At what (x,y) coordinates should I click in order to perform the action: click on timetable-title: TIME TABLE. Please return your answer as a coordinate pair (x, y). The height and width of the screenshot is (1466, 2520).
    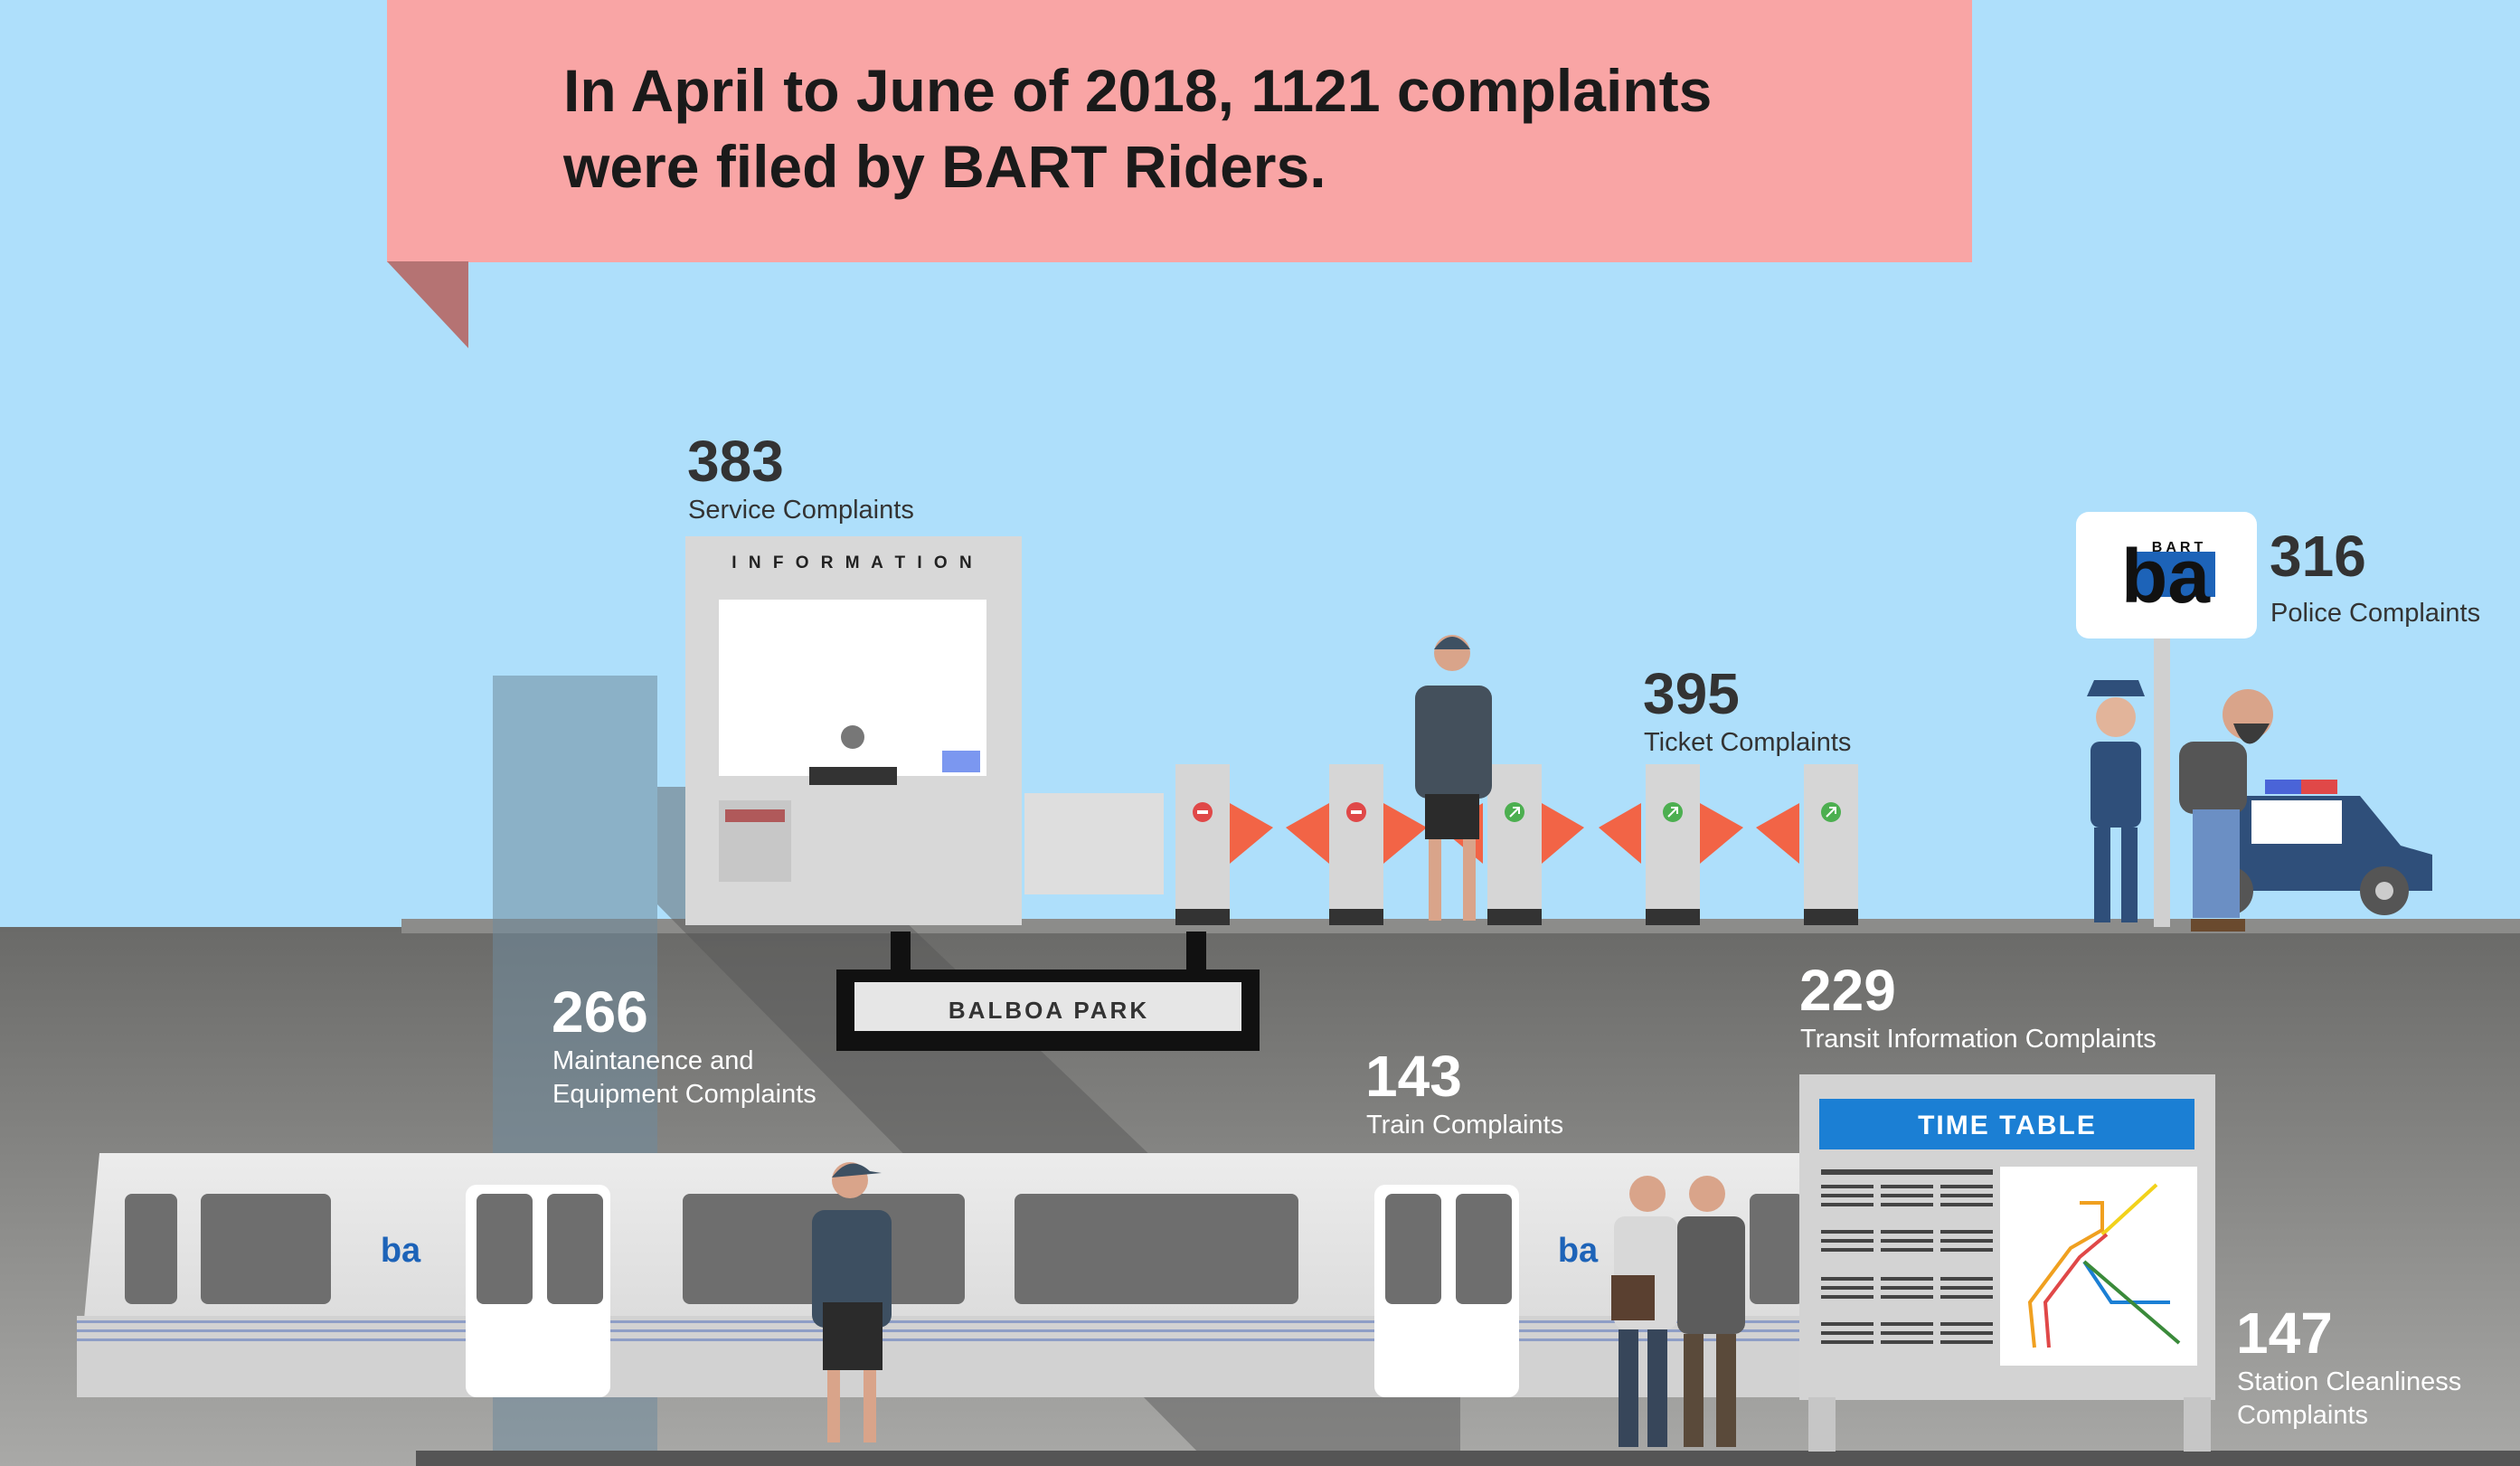
    Looking at the image, I should click on (2008, 1126).